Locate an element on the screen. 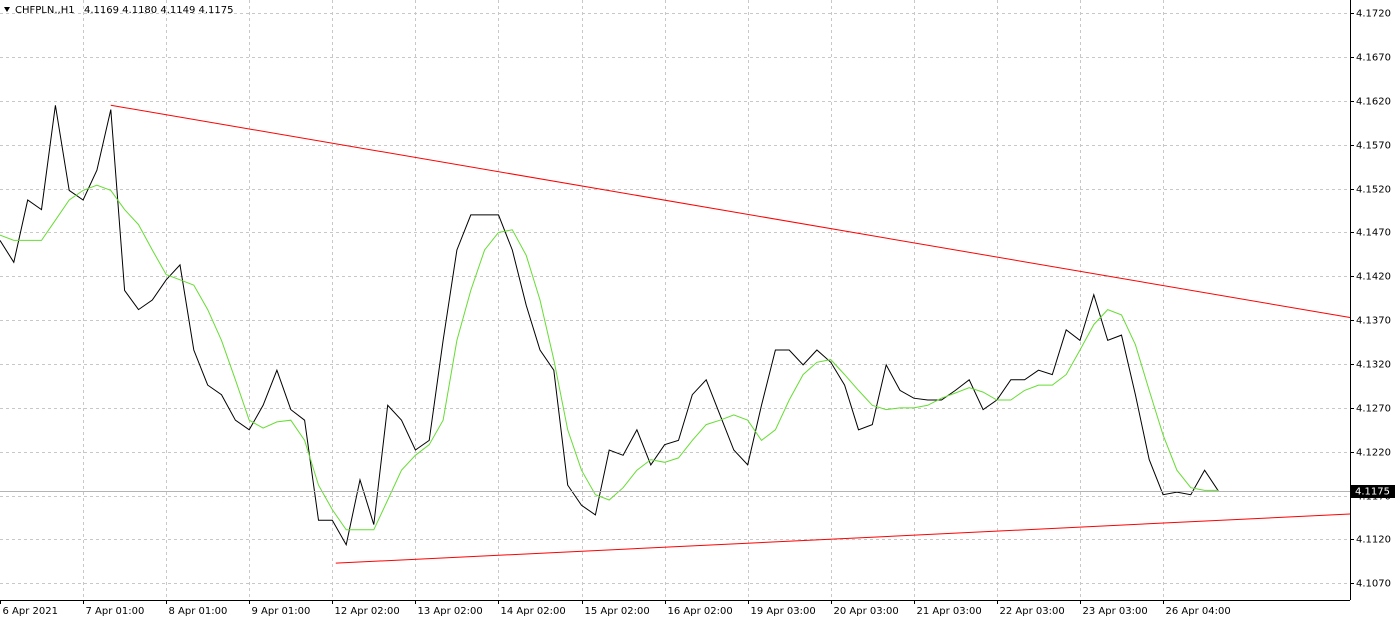 Image resolution: width=1400 pixels, height=623 pixels. menu-triangle is located at coordinates (7, 9).